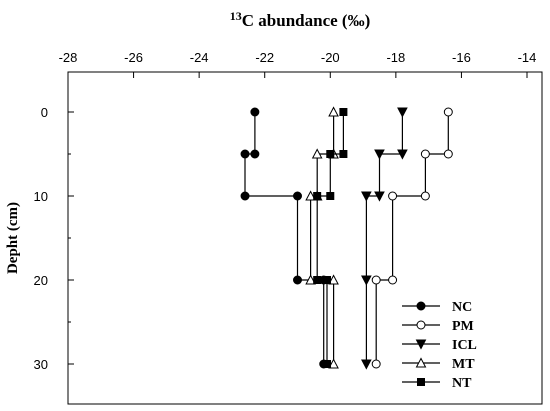 This screenshot has height=411, width=550. I want to click on x-tick-label: -16, so click(461, 57).